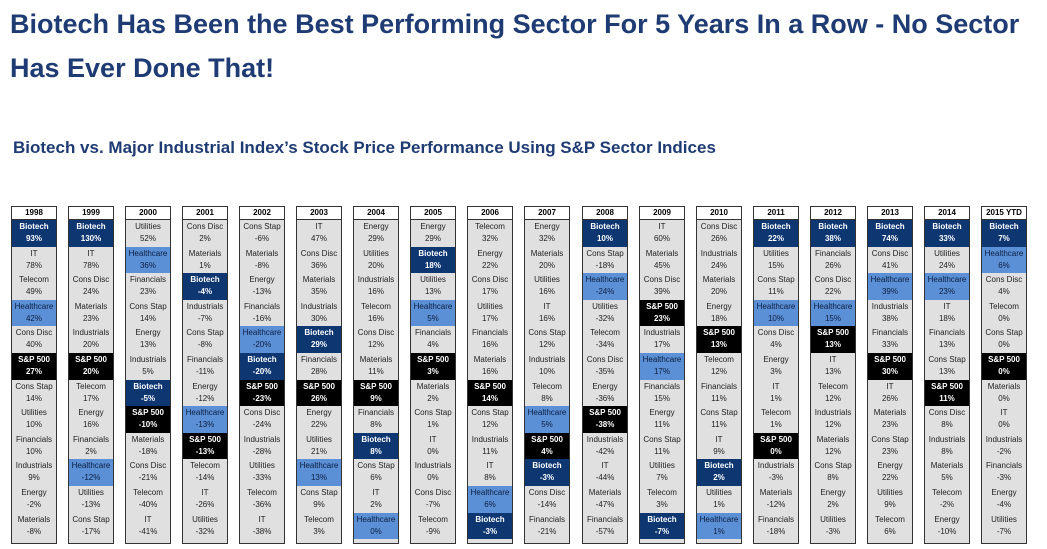 The image size is (1047, 549). Describe the element at coordinates (490, 446) in the screenshot. I see `sector-cell: Industrials 11%` at that location.